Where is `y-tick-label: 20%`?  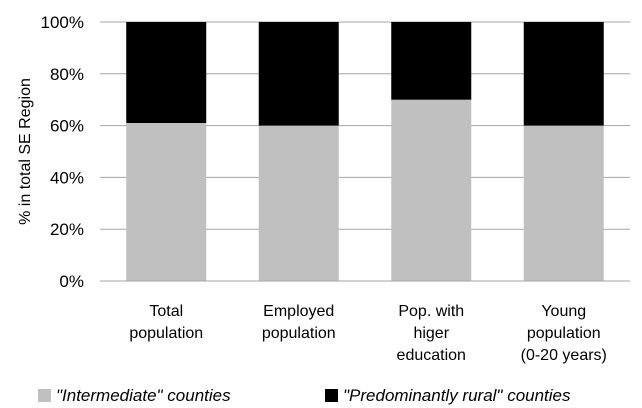 y-tick-label: 20% is located at coordinates (67, 229).